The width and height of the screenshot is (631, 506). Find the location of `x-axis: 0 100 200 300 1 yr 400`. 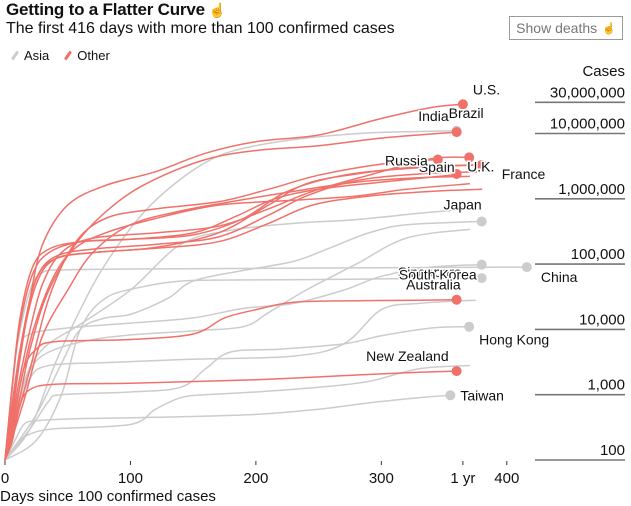

x-axis: 0 100 200 300 1 yr 400 is located at coordinates (260, 474).